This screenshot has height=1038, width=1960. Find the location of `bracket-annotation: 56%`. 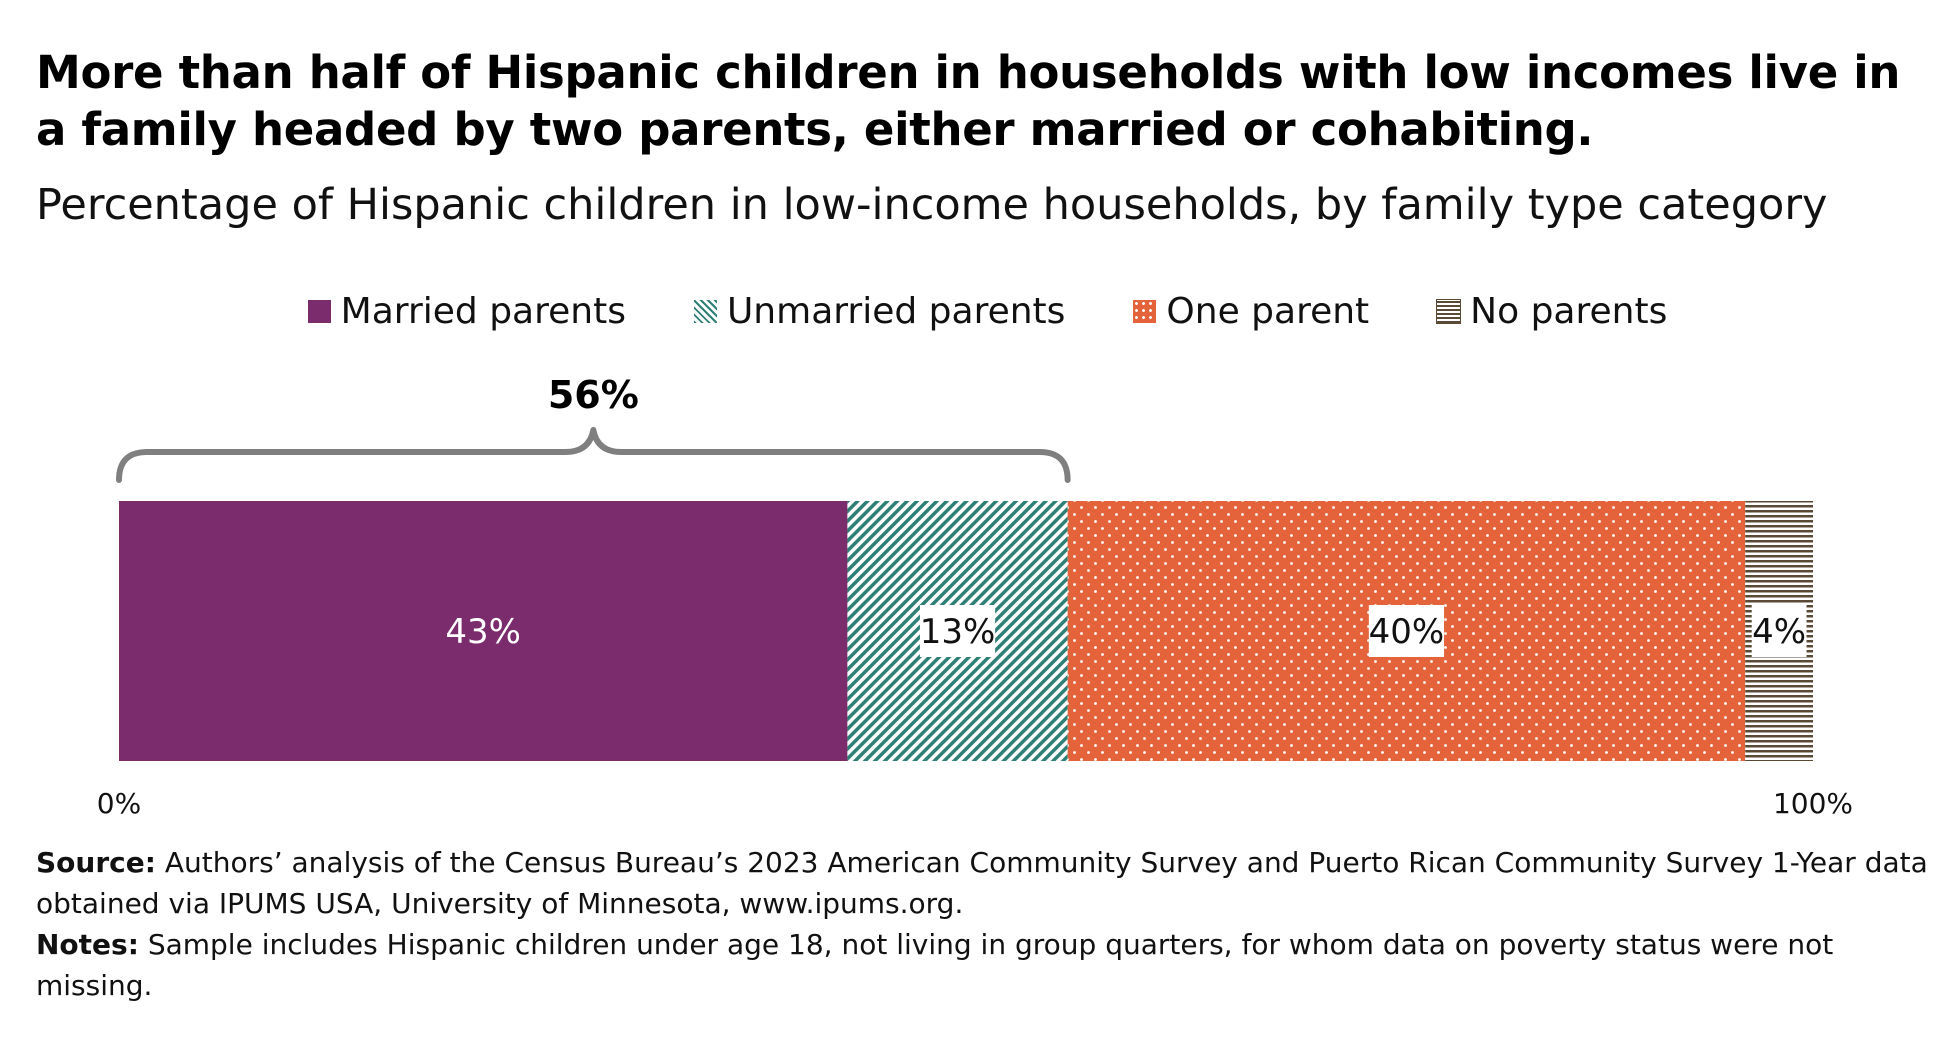

bracket-annotation: 56% is located at coordinates (593, 428).